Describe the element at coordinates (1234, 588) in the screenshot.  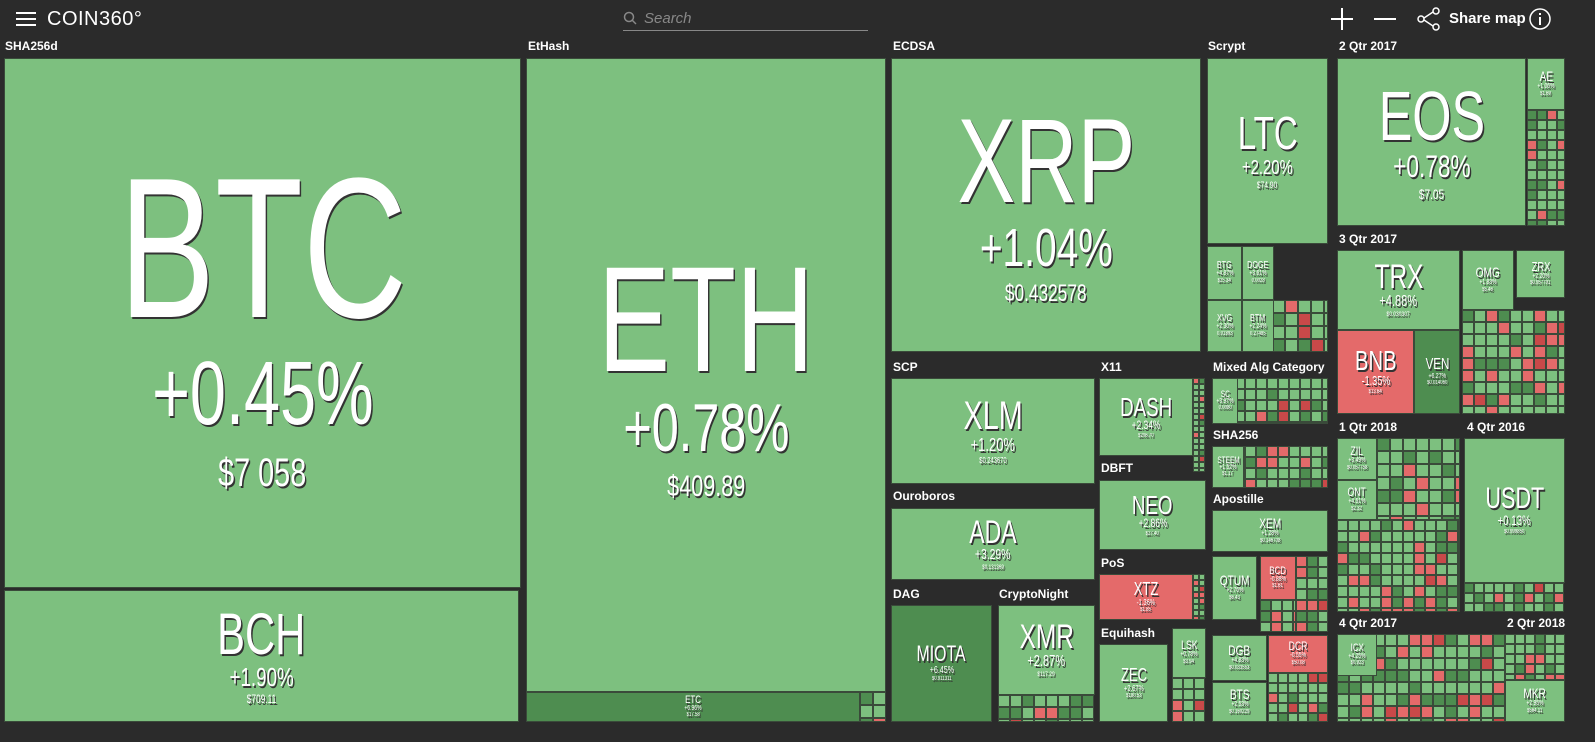
I see `coin-tile: QTUM +2.76% $6.43` at that location.